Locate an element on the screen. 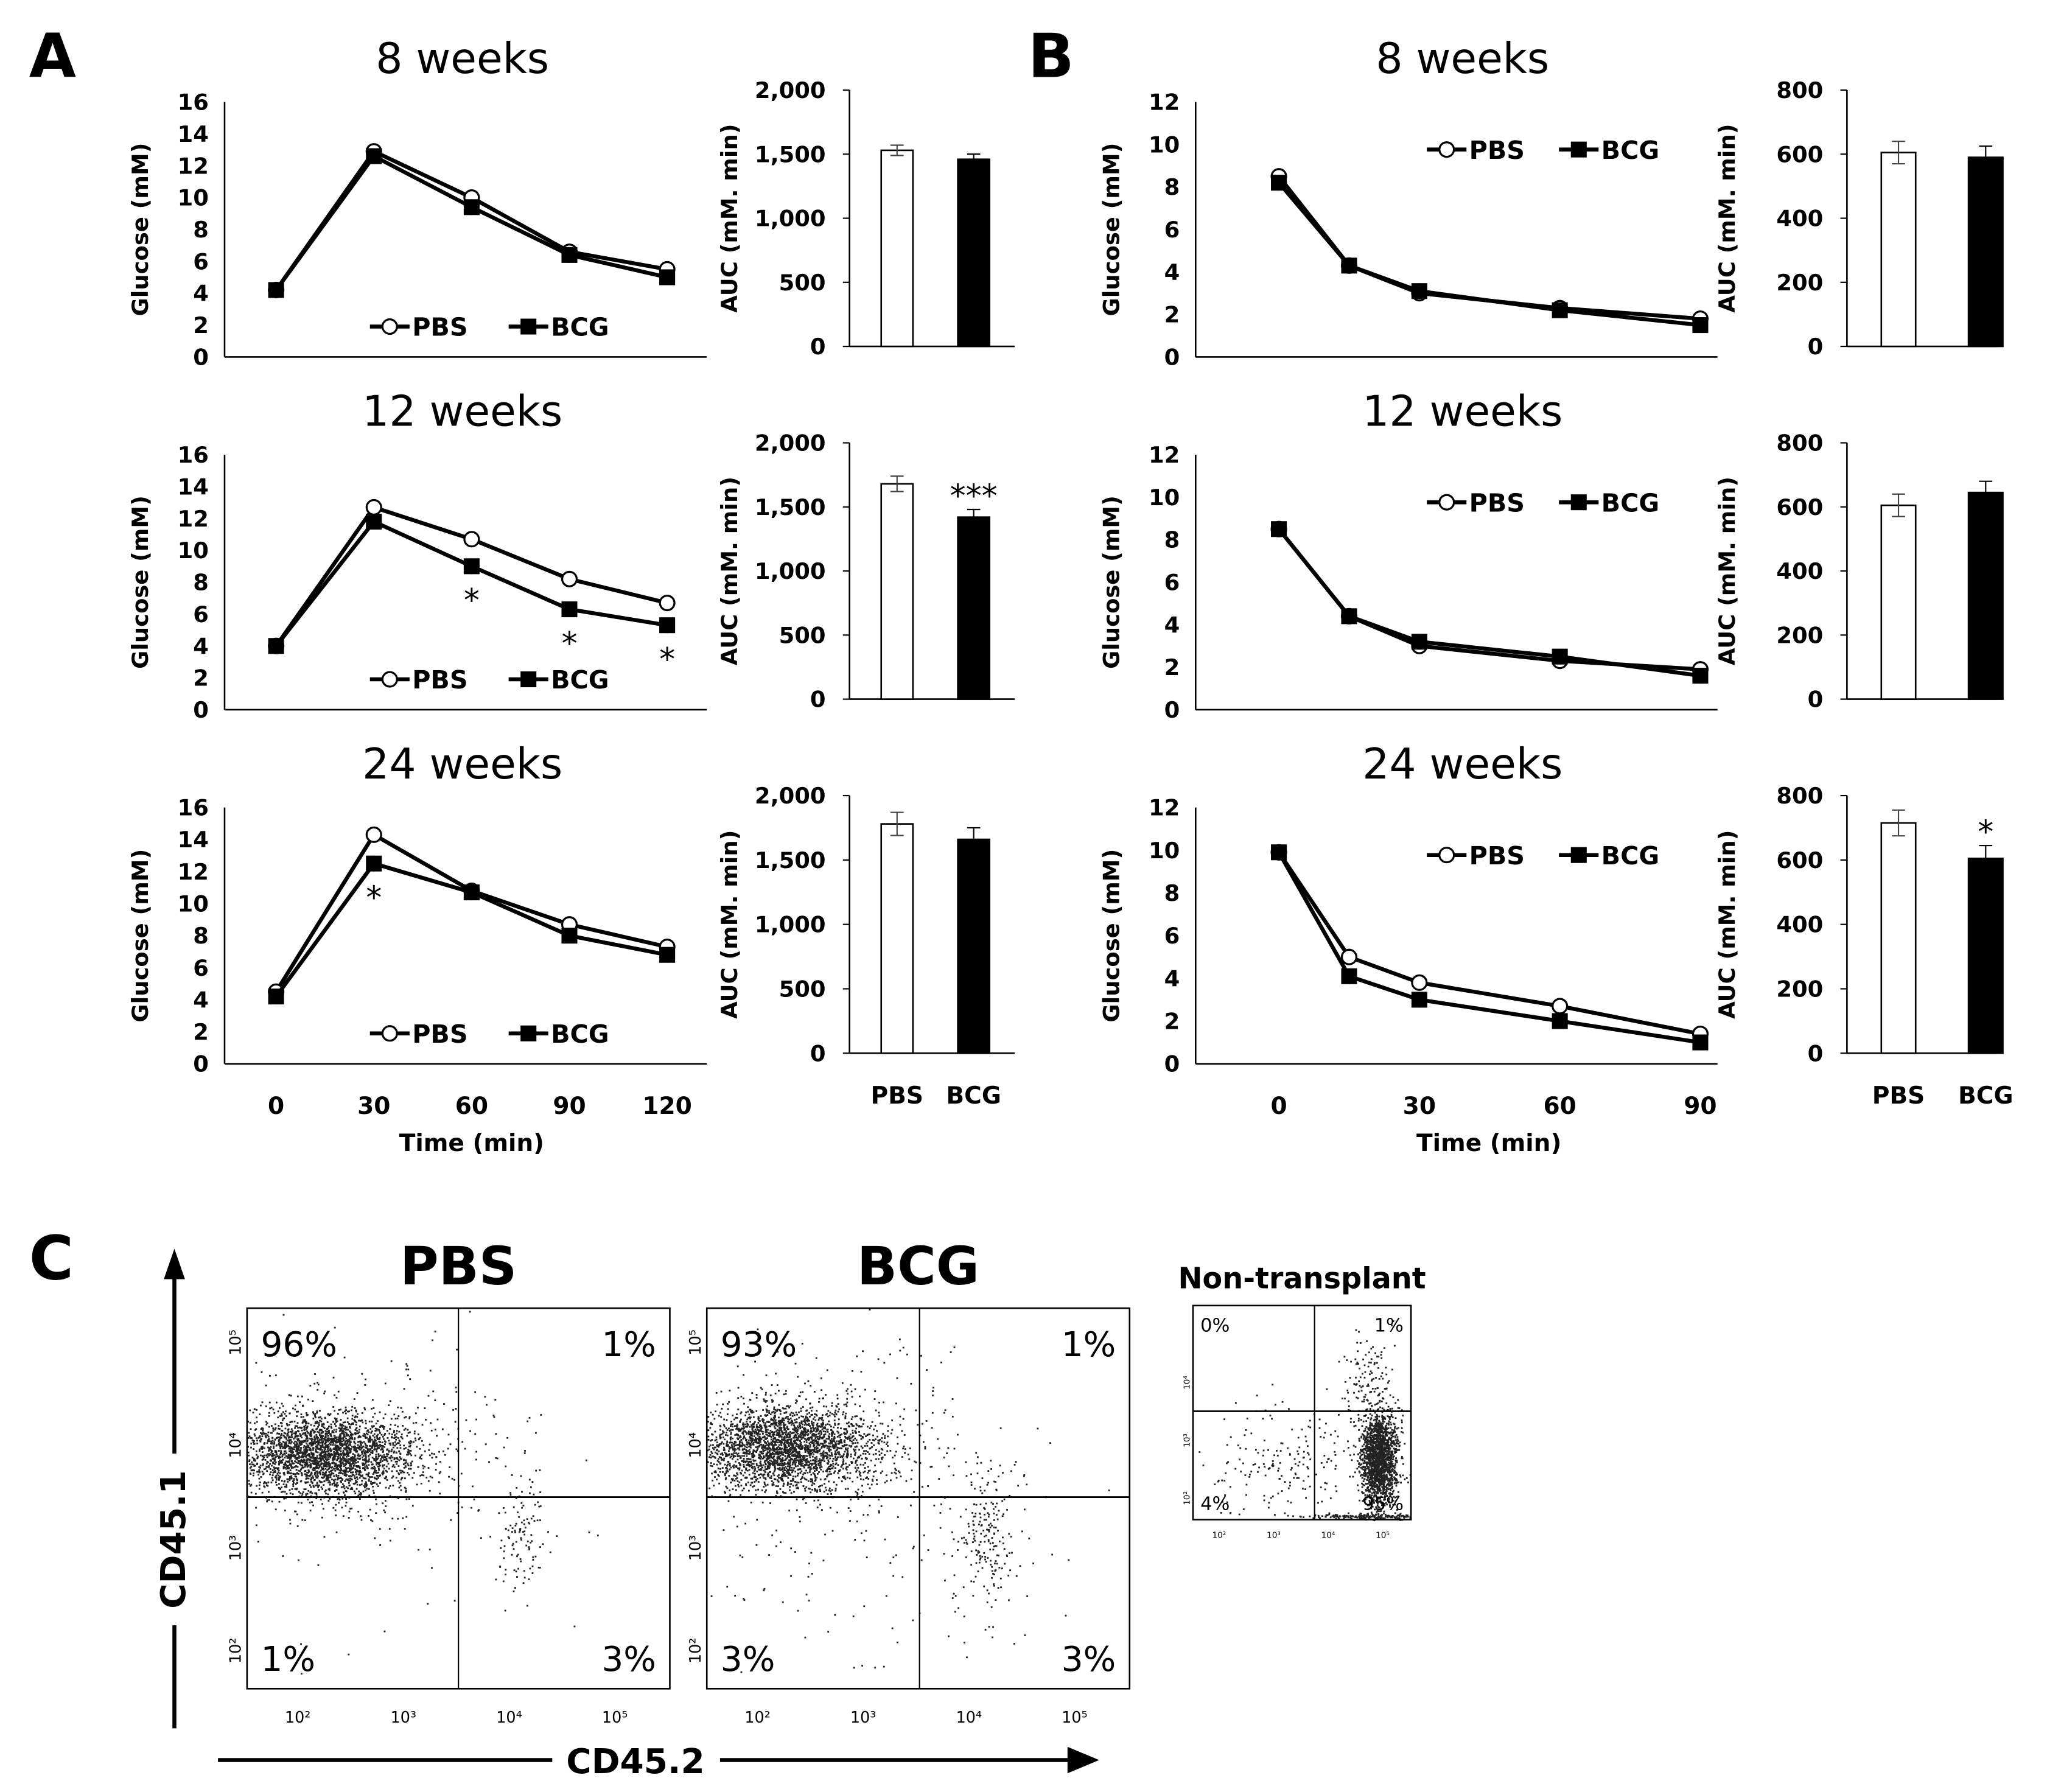  y-tick-label: 14 is located at coordinates (193, 840).